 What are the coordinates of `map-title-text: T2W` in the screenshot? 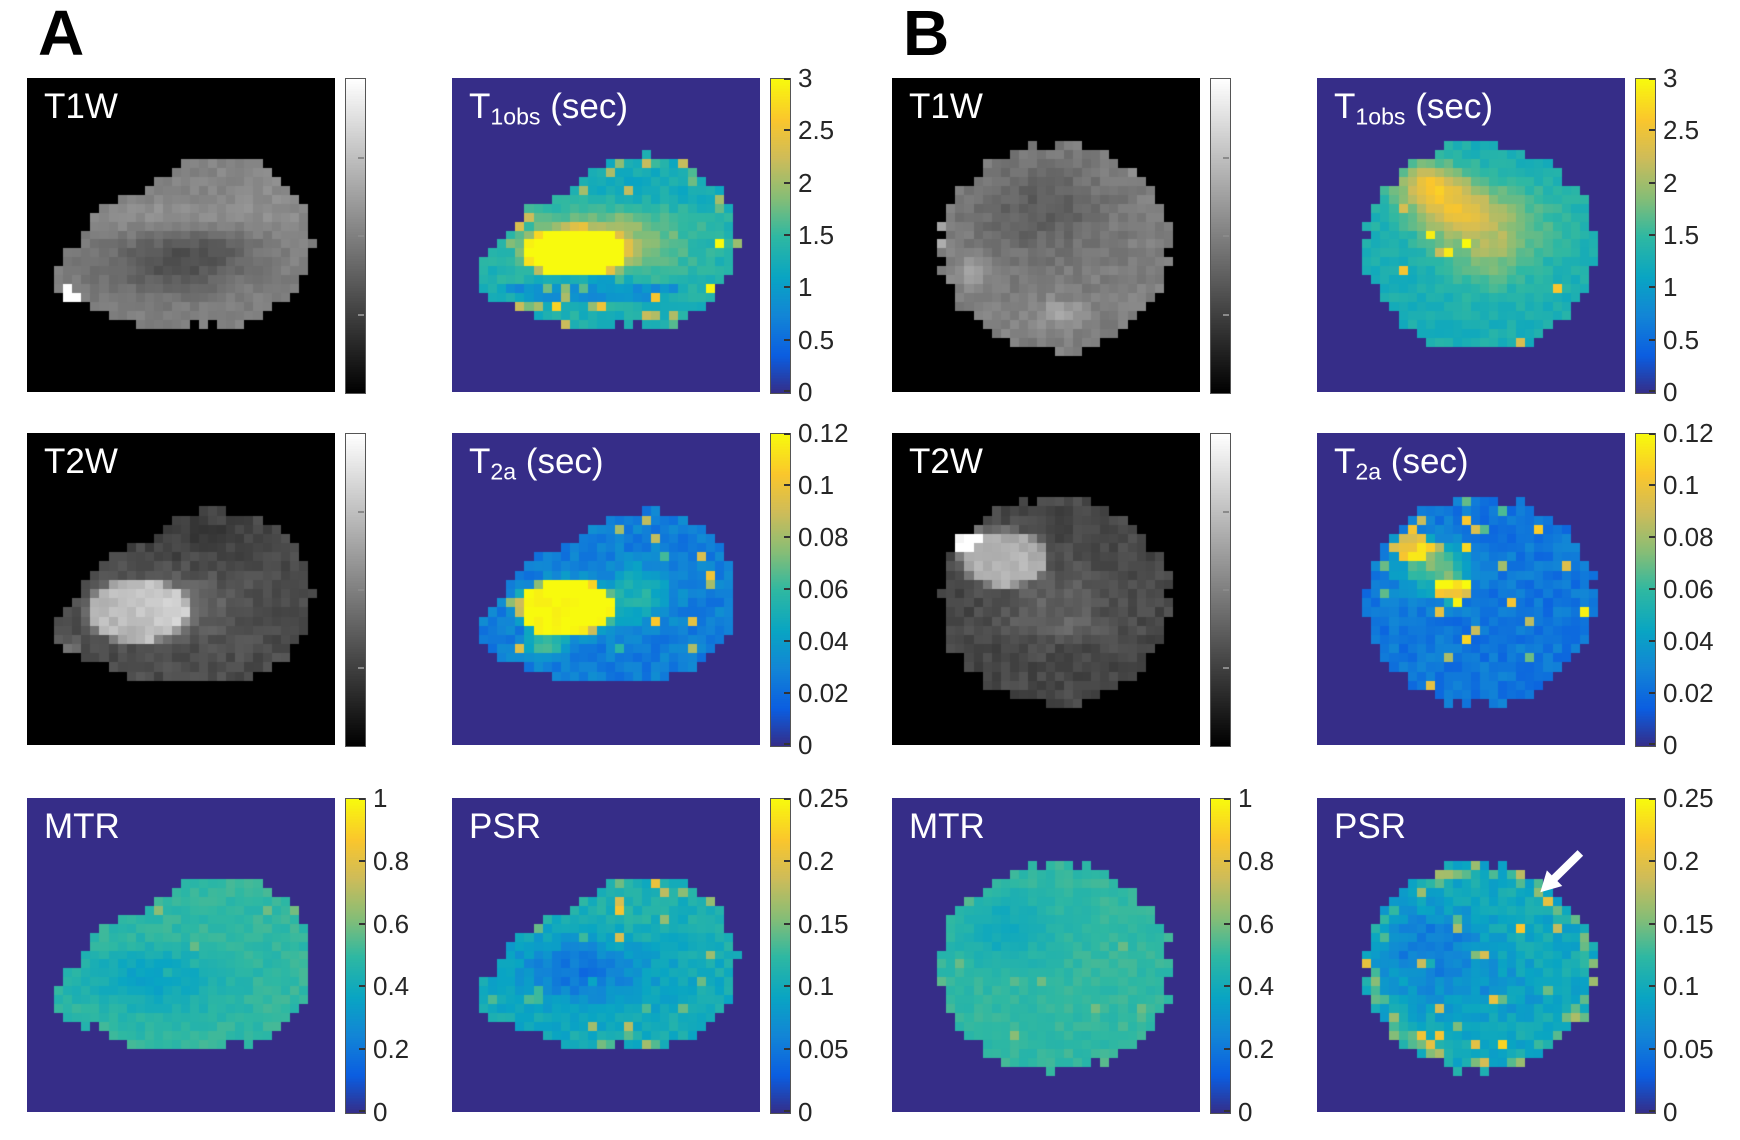 It's located at (81, 461).